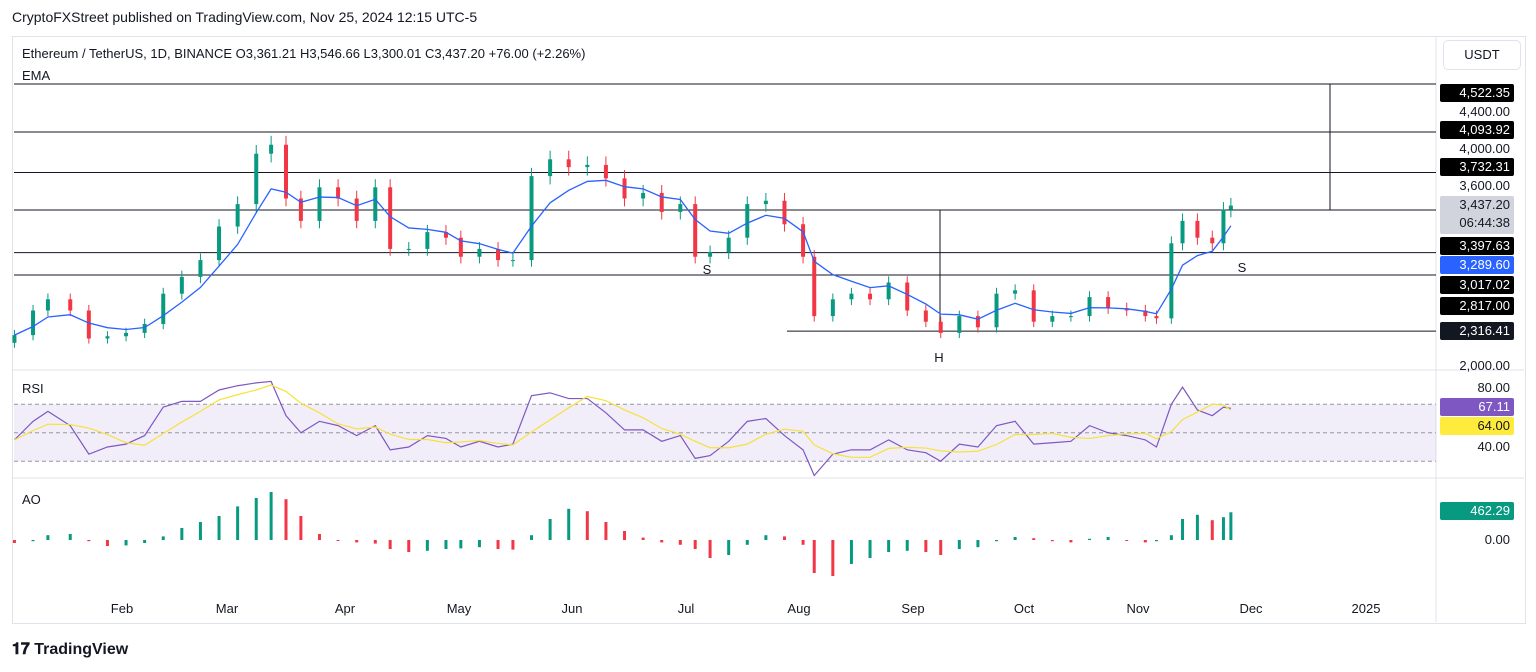 Image resolution: width=1536 pixels, height=672 pixels. I want to click on tv-logo-icon: 𝟏𝟕, so click(23, 649).